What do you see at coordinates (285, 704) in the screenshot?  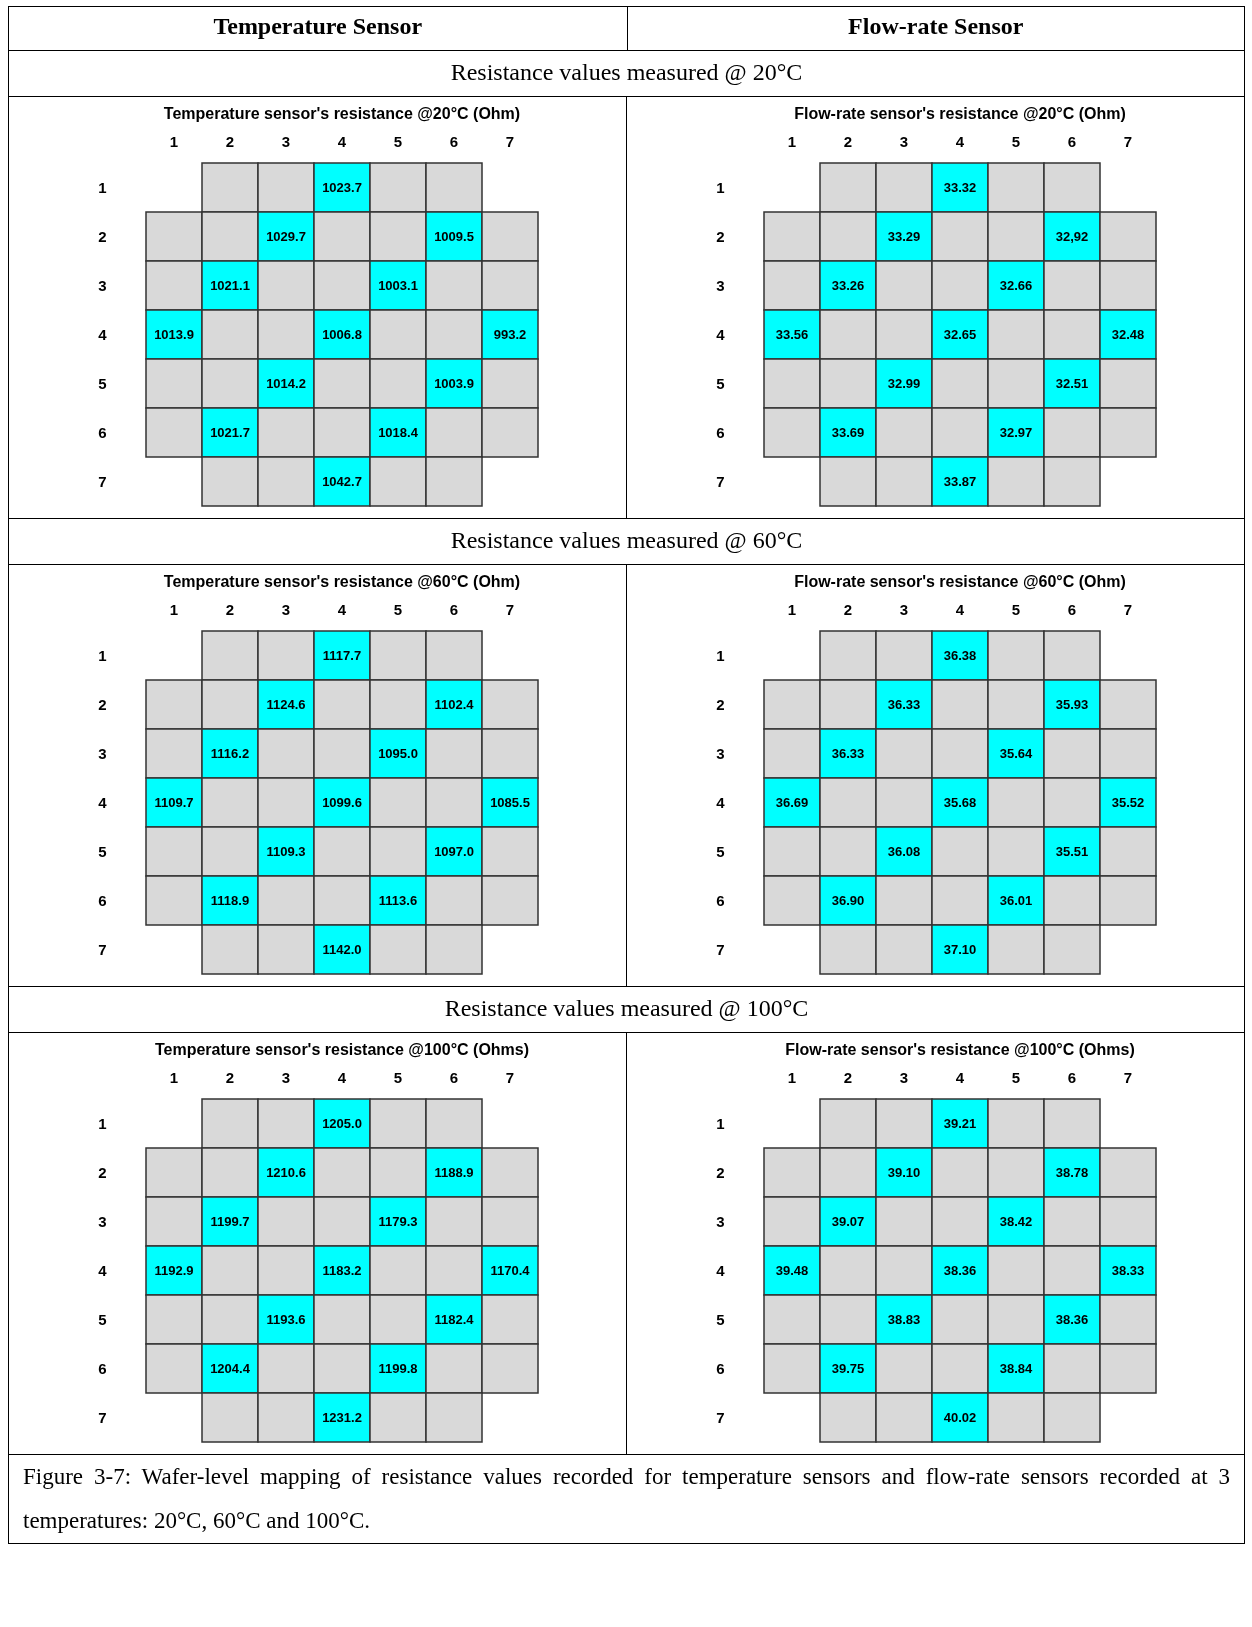 I see `data-label: 1124.6` at bounding box center [285, 704].